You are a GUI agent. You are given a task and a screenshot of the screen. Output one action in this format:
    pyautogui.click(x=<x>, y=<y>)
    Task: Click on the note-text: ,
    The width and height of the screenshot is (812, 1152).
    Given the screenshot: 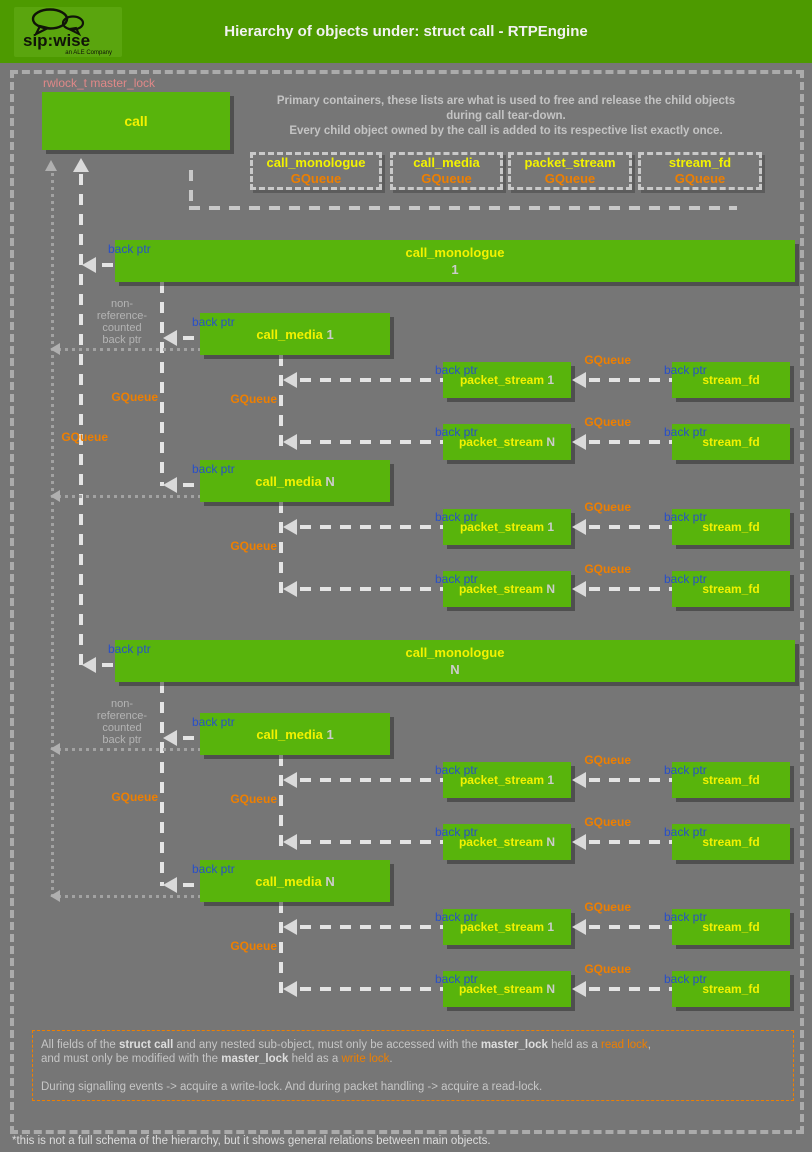 What is the action you would take?
    pyautogui.click(x=649, y=1045)
    